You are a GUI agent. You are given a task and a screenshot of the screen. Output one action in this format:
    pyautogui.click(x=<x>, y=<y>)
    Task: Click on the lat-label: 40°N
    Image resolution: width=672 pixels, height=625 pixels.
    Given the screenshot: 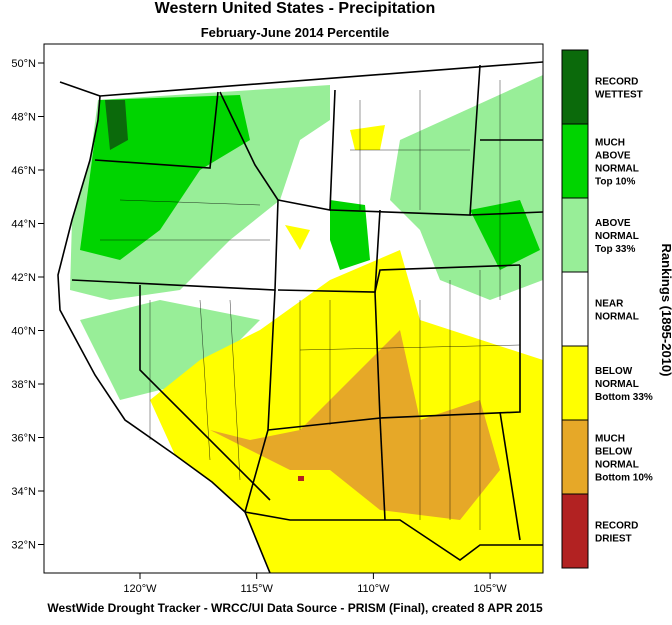 What is the action you would take?
    pyautogui.click(x=23, y=332)
    